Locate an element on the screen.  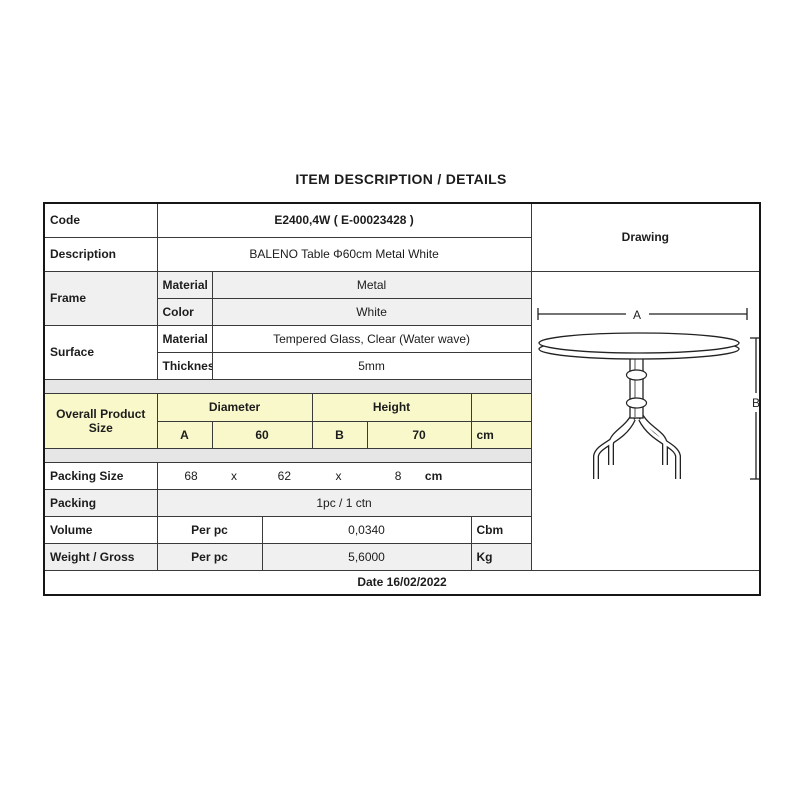
table-row: Volume Per pc 0,0340 Cbm is located at coordinates (401, 529).